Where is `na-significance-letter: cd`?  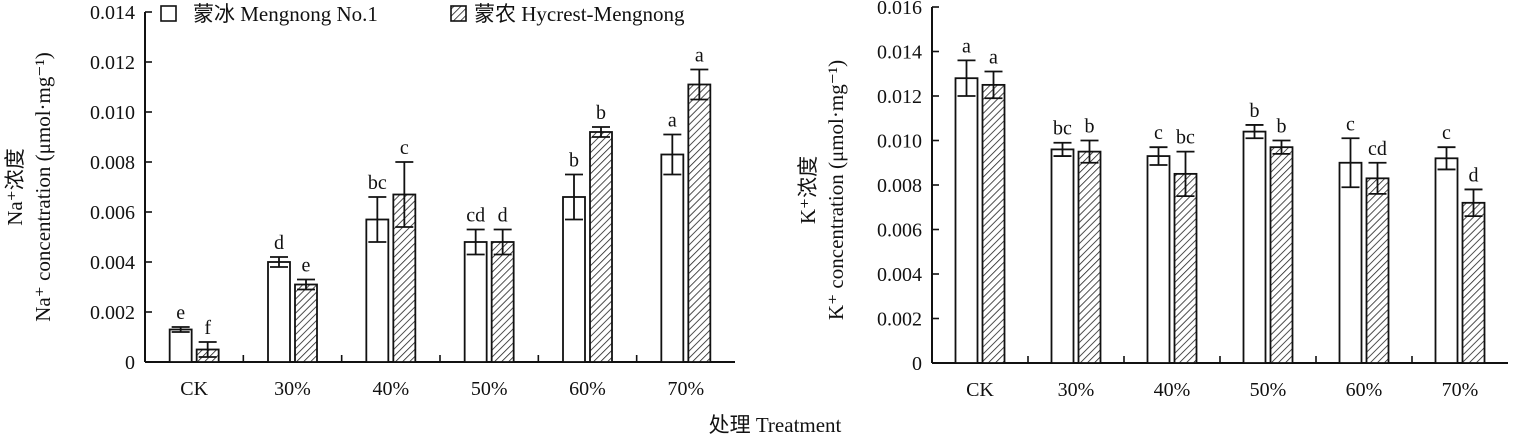
na-significance-letter: cd is located at coordinates (475, 216).